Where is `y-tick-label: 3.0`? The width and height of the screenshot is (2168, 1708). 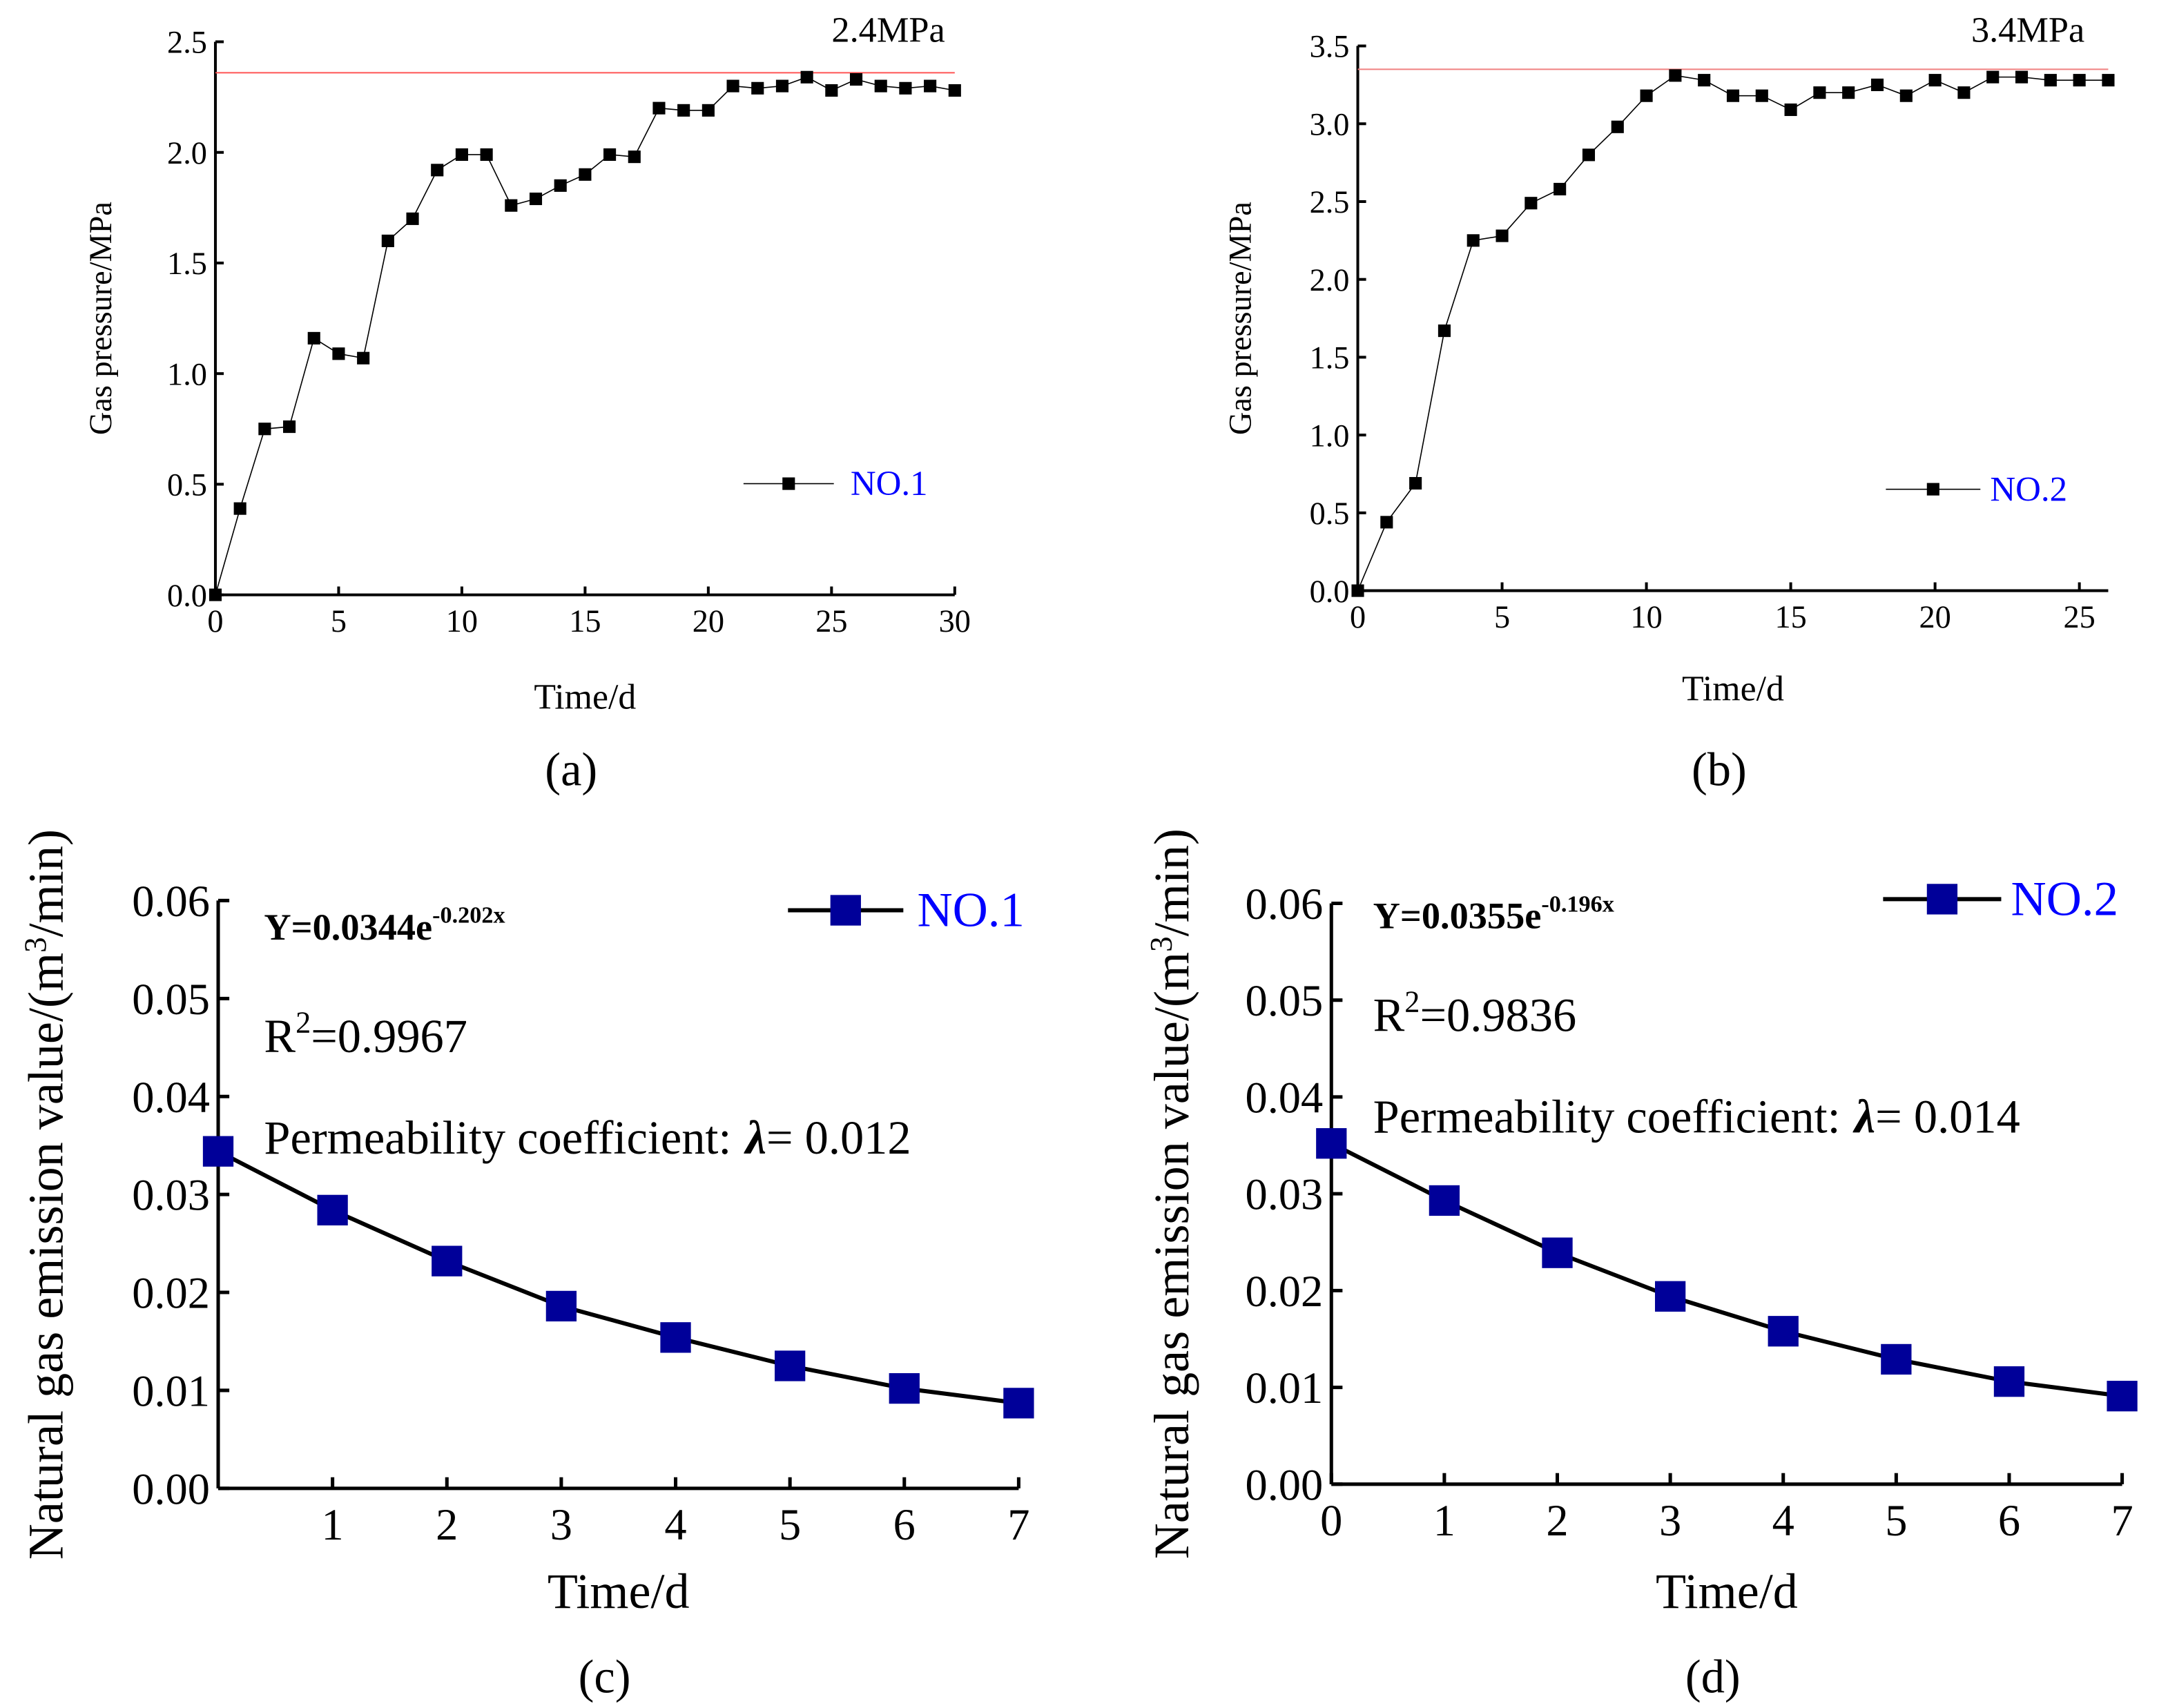 y-tick-label: 3.0 is located at coordinates (1330, 124).